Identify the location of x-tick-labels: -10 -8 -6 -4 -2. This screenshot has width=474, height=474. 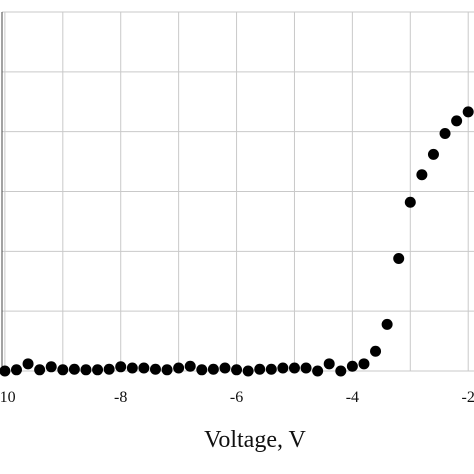
(237, 397).